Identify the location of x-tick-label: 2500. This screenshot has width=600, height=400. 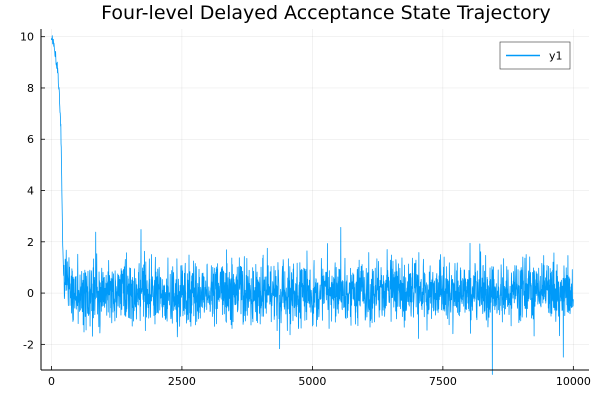
(182, 381).